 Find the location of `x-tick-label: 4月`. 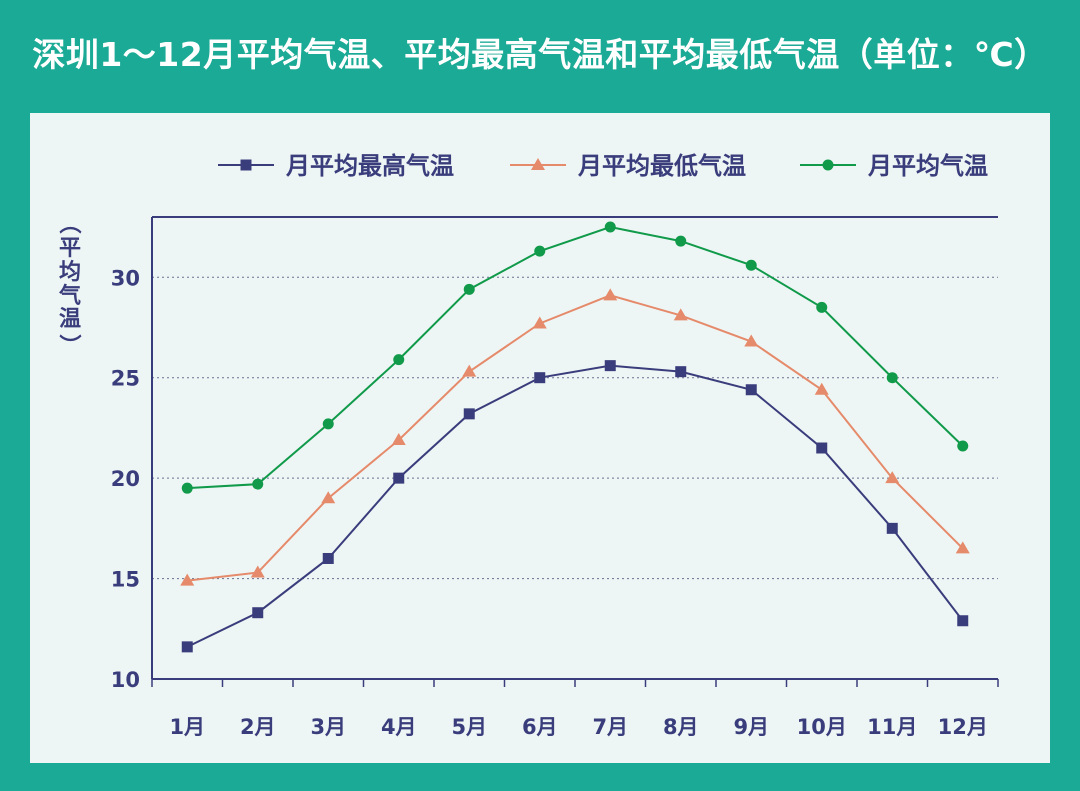

x-tick-label: 4月 is located at coordinates (399, 727).